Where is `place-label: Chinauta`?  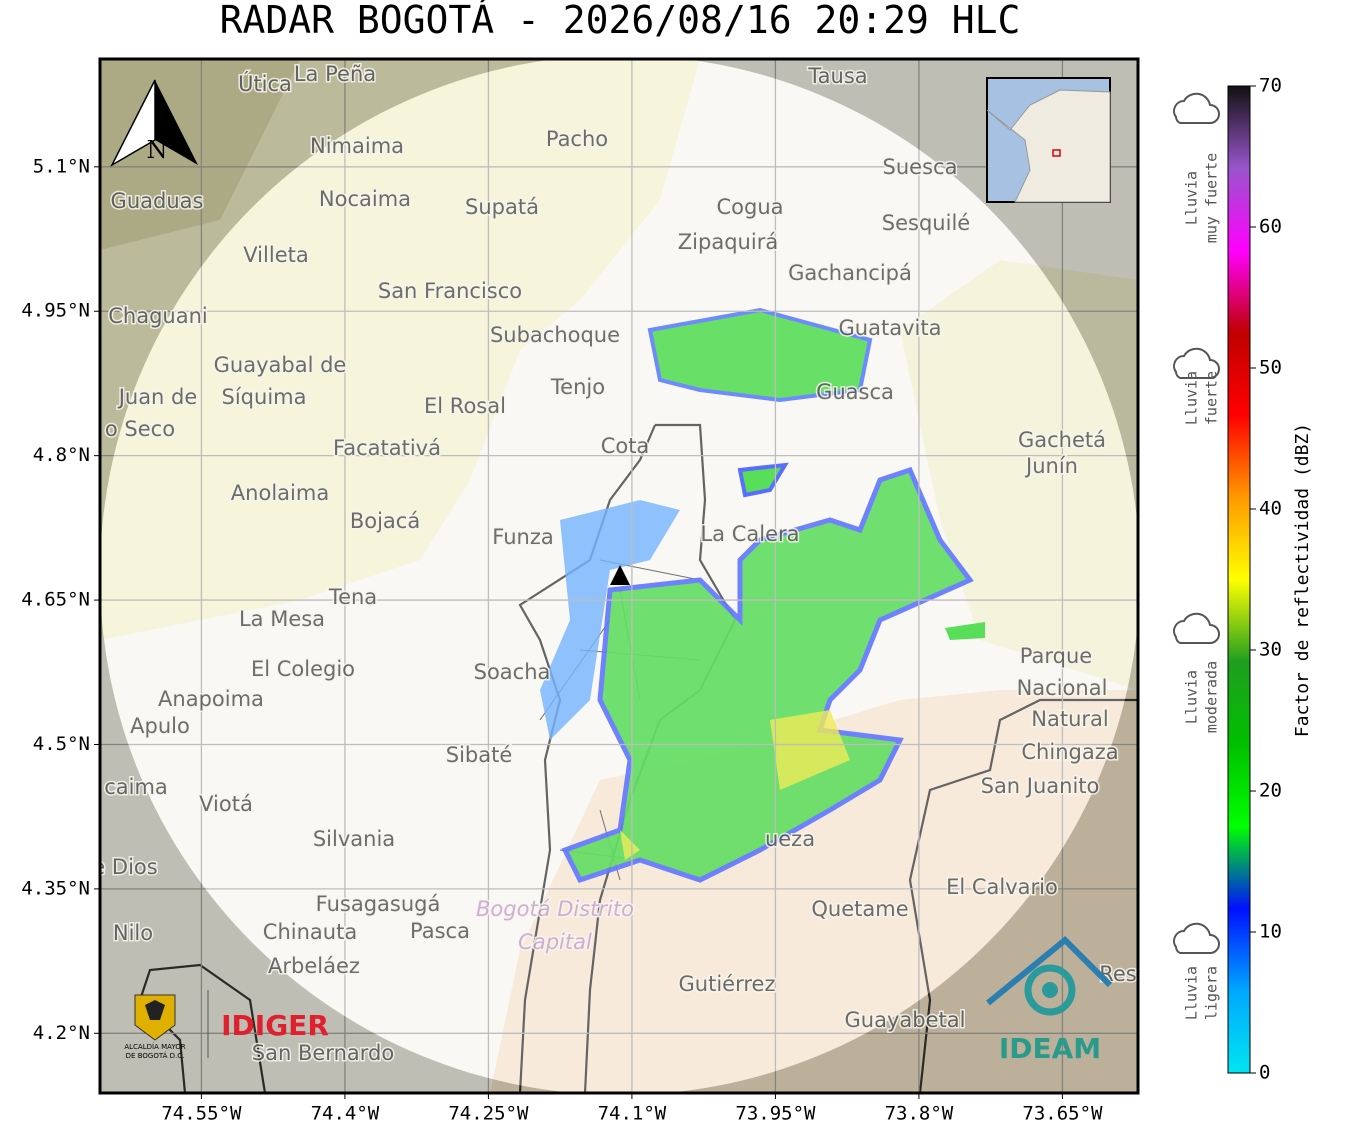 place-label: Chinauta is located at coordinates (310, 932).